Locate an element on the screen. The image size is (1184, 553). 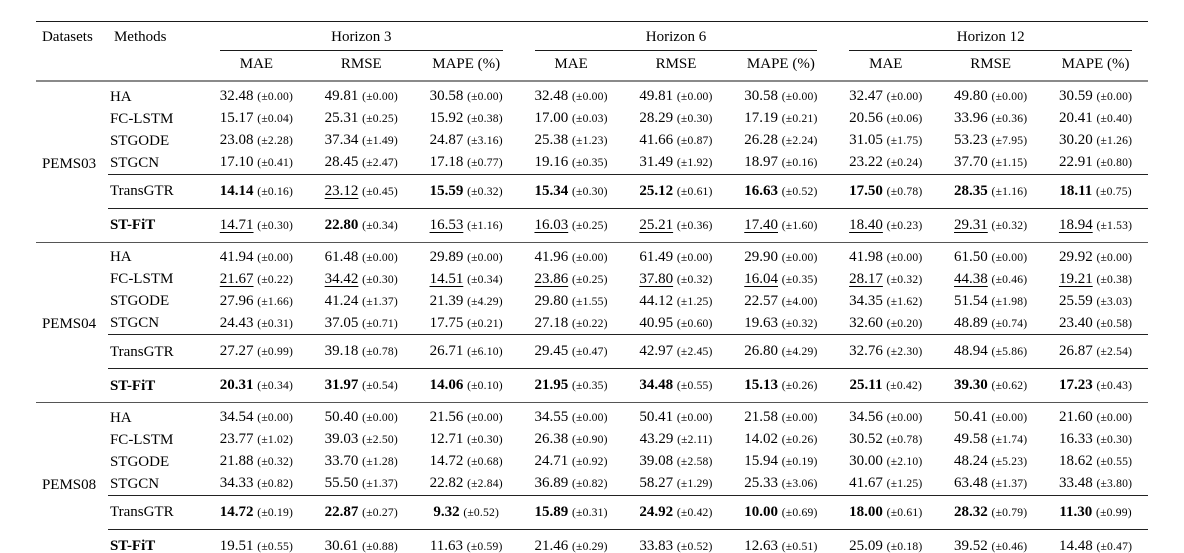
metric-value-cell: 24.92 (±0.42) is located at coordinates (676, 511).